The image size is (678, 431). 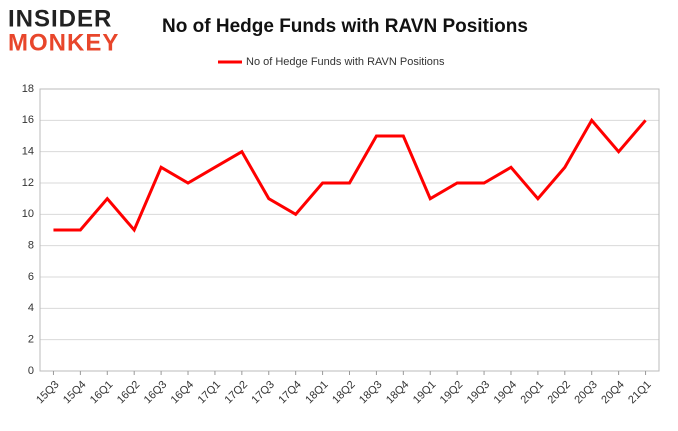 What do you see at coordinates (28, 214) in the screenshot?
I see `y-tick-label: 10` at bounding box center [28, 214].